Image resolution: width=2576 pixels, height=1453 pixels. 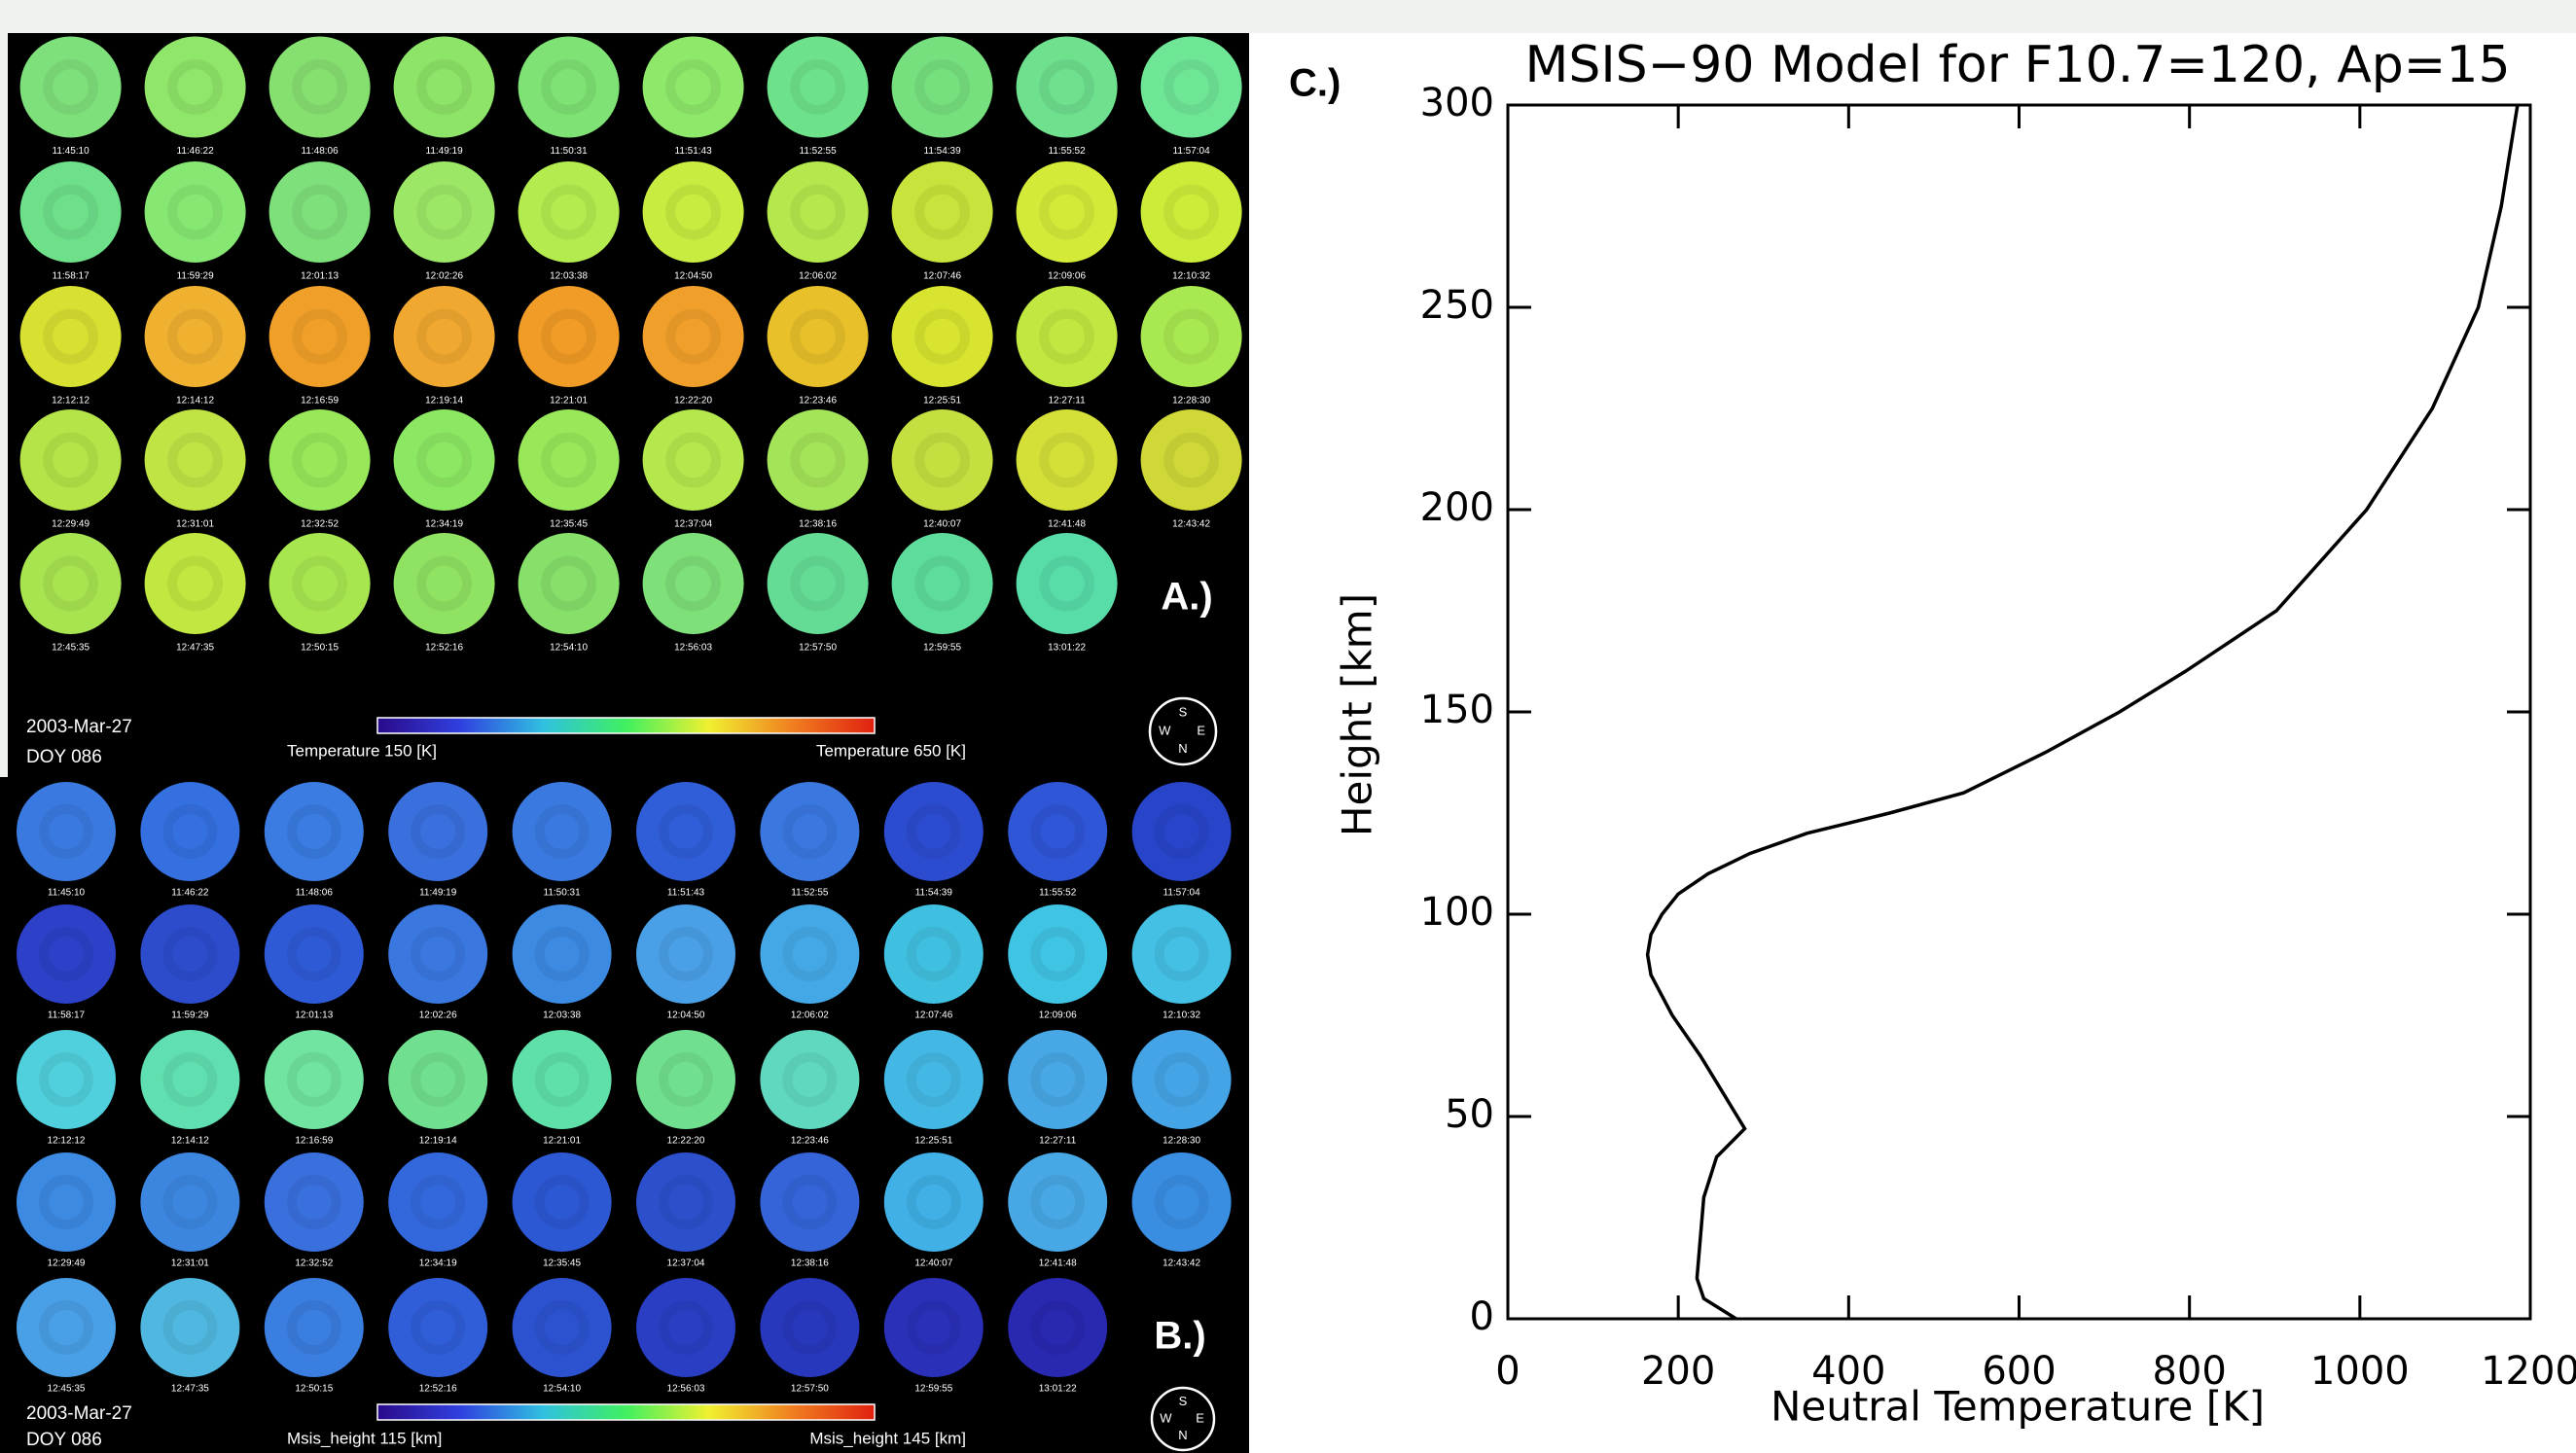 I want to click on time-label: 11:59:29, so click(x=196, y=276).